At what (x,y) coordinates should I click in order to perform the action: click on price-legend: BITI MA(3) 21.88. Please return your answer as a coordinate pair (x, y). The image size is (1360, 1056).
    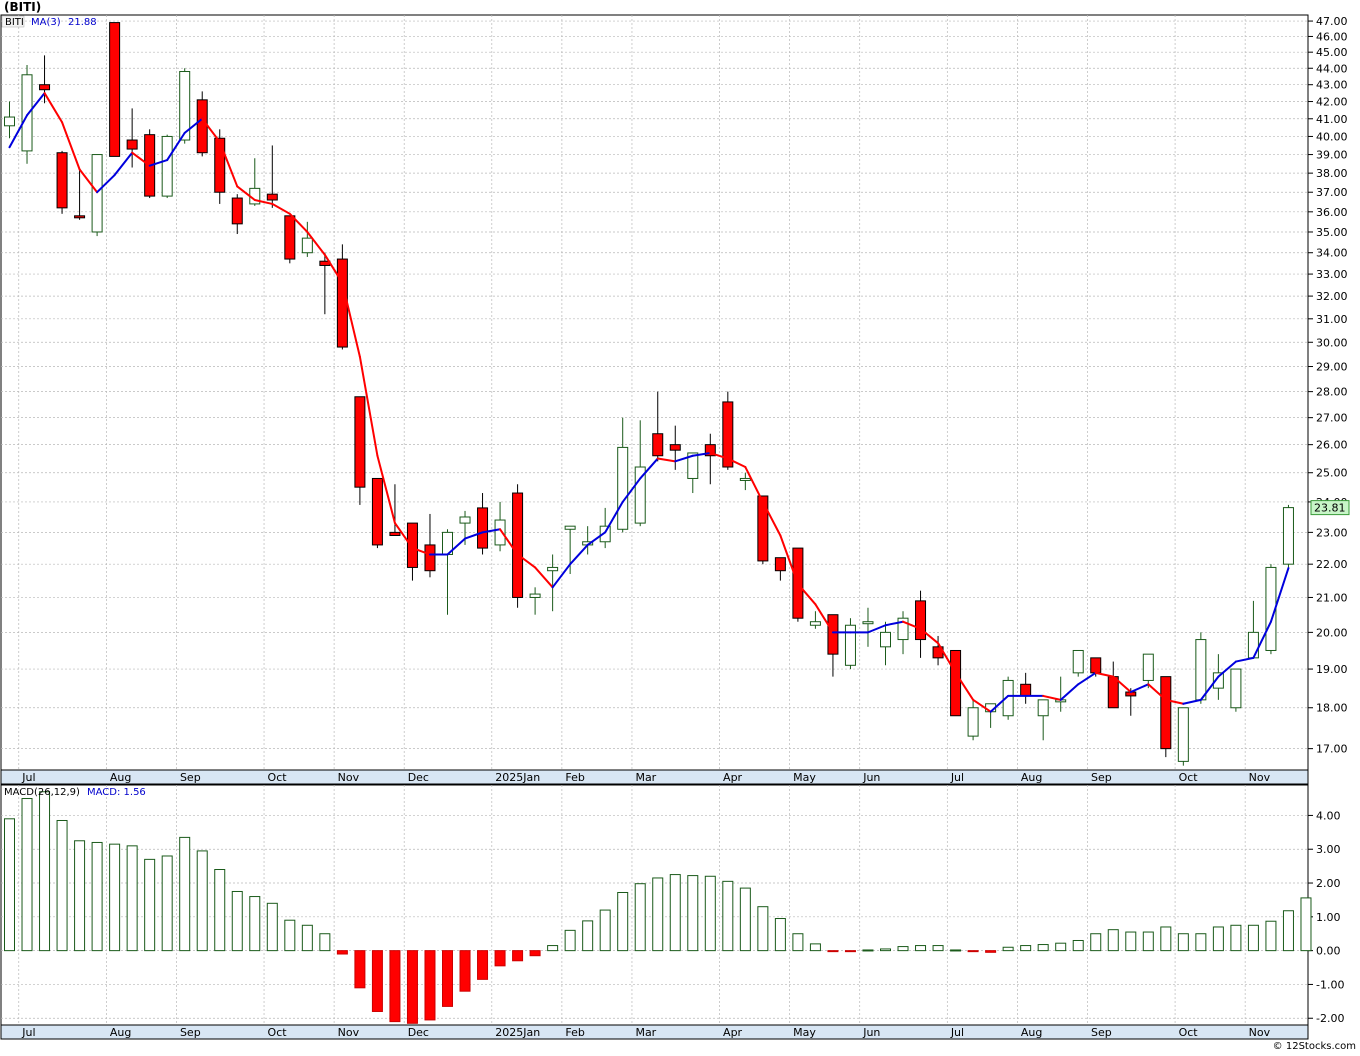
    Looking at the image, I should click on (49, 21).